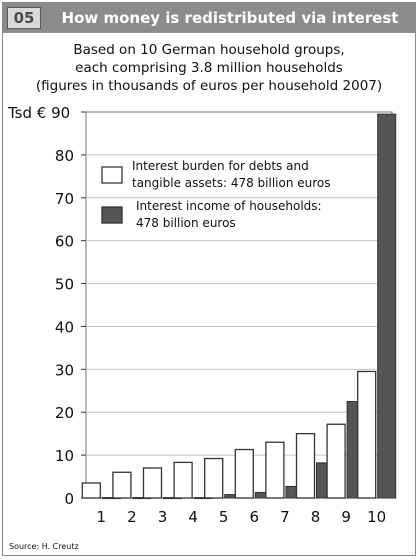 The width and height of the screenshot is (420, 560). What do you see at coordinates (64, 370) in the screenshot?
I see `y-tick-label-30: 30` at bounding box center [64, 370].